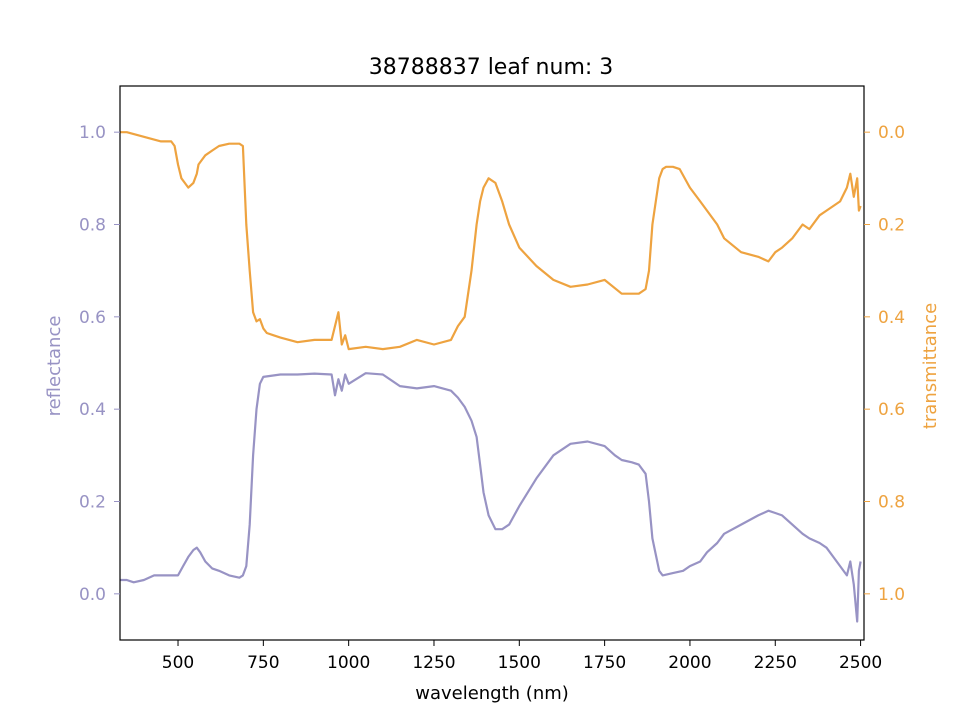 This screenshot has height=720, width=960. Describe the element at coordinates (178, 663) in the screenshot. I see `x-tick-label: 500` at that location.